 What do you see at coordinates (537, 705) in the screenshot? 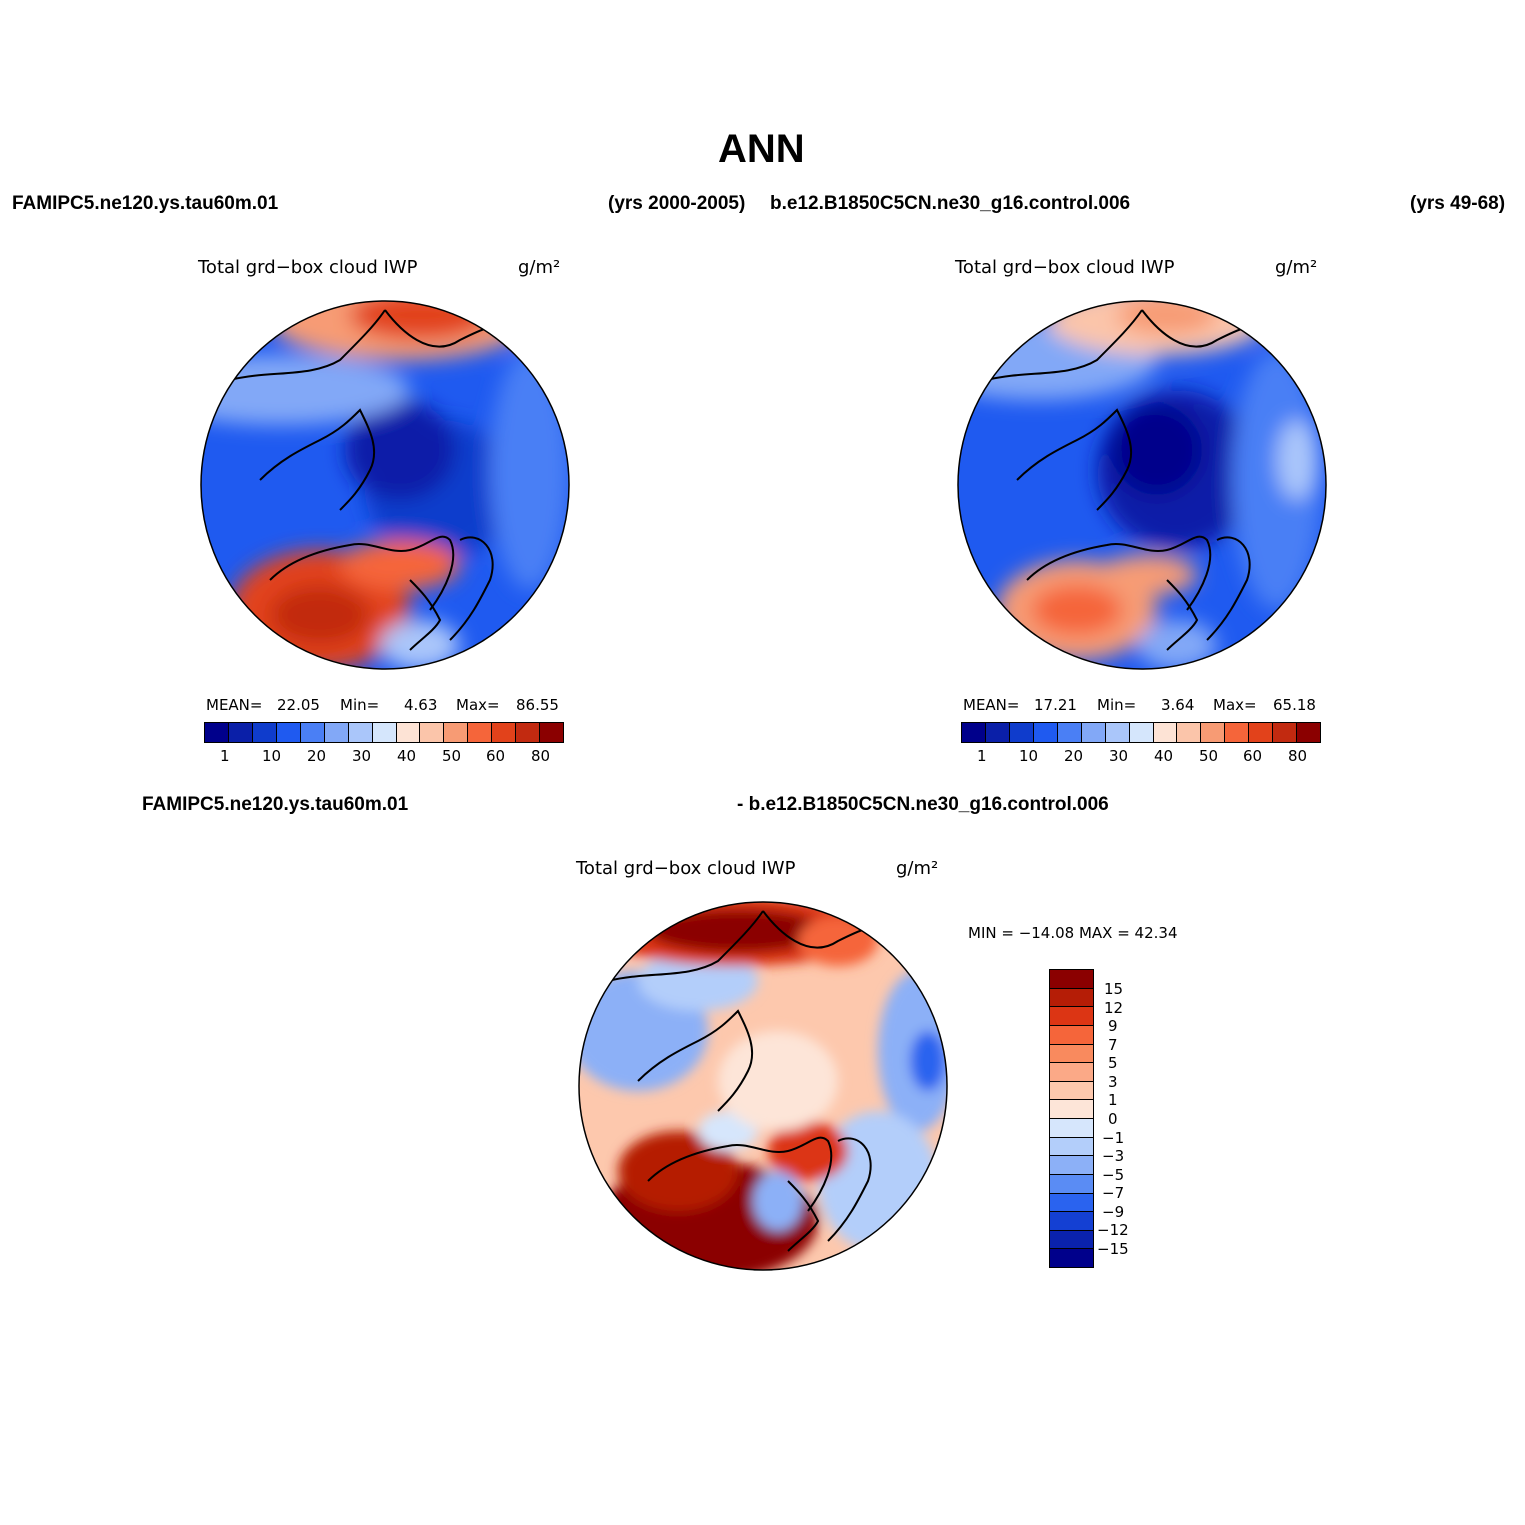
I see `left-max-value: 86.55` at bounding box center [537, 705].